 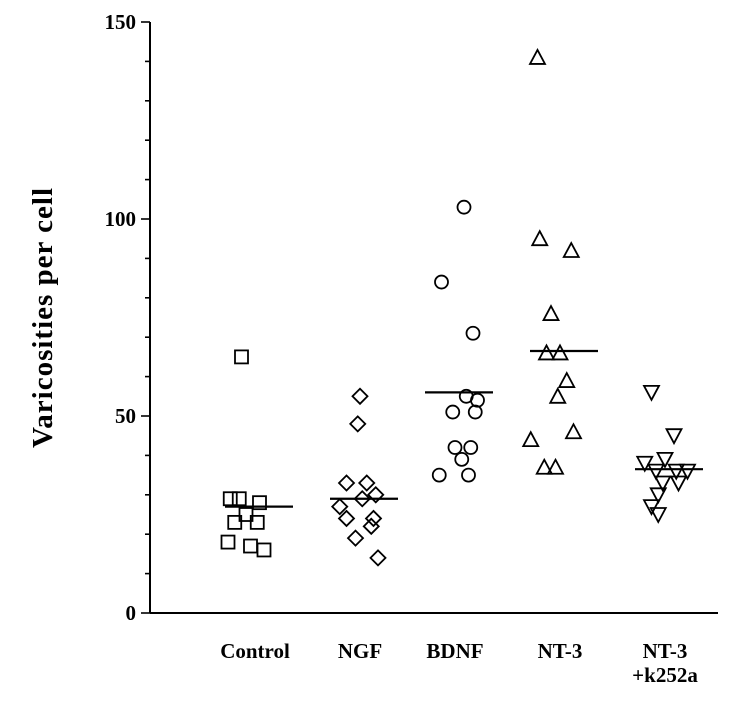 I want to click on y-tick-label: 0, so click(x=131, y=613).